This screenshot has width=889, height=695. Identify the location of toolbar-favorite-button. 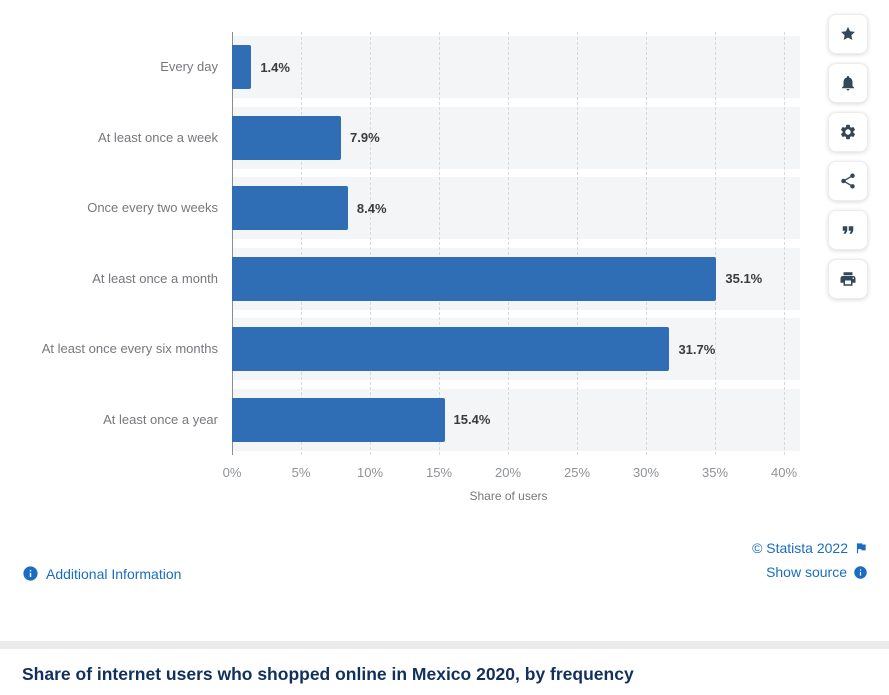
(848, 34).